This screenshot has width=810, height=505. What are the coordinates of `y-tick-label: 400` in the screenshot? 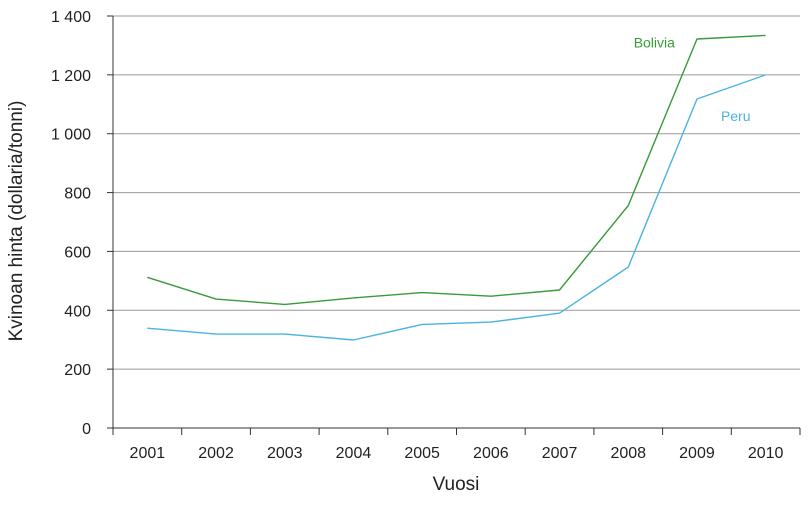 It's located at (77, 311).